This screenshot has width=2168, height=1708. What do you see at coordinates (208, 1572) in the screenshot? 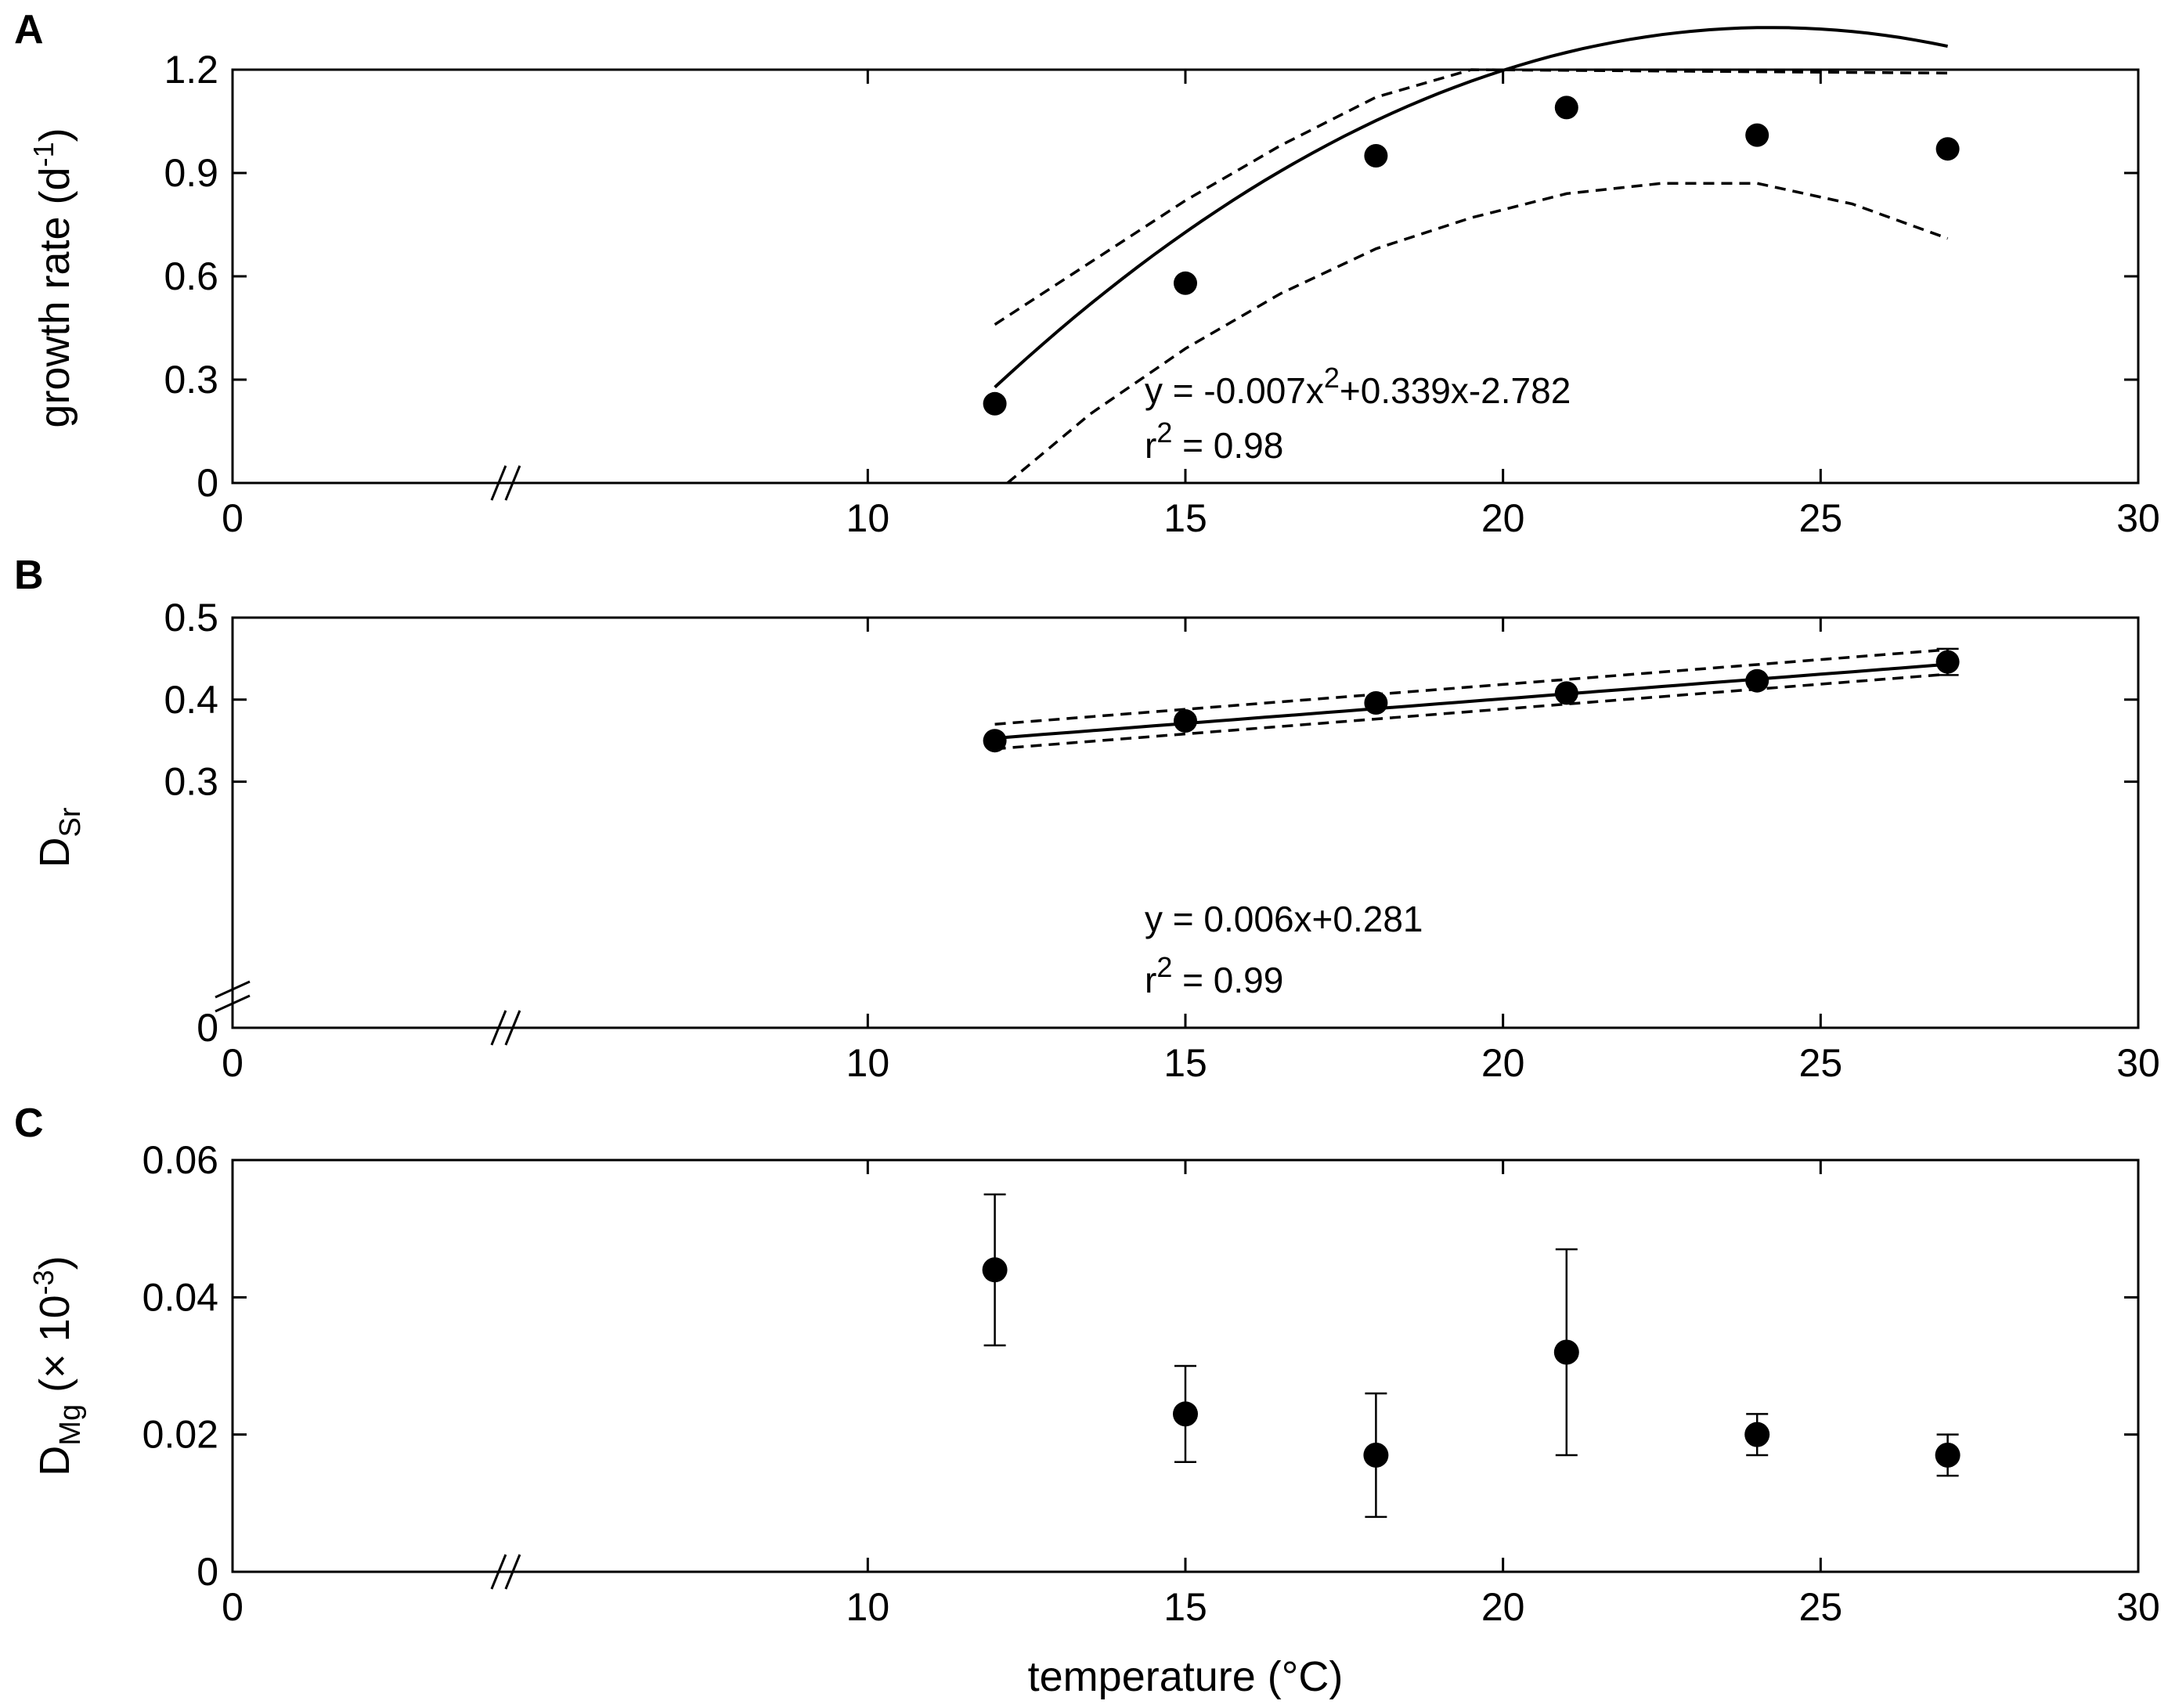
I see `panel-c-y-tick-label: 0` at bounding box center [208, 1572].